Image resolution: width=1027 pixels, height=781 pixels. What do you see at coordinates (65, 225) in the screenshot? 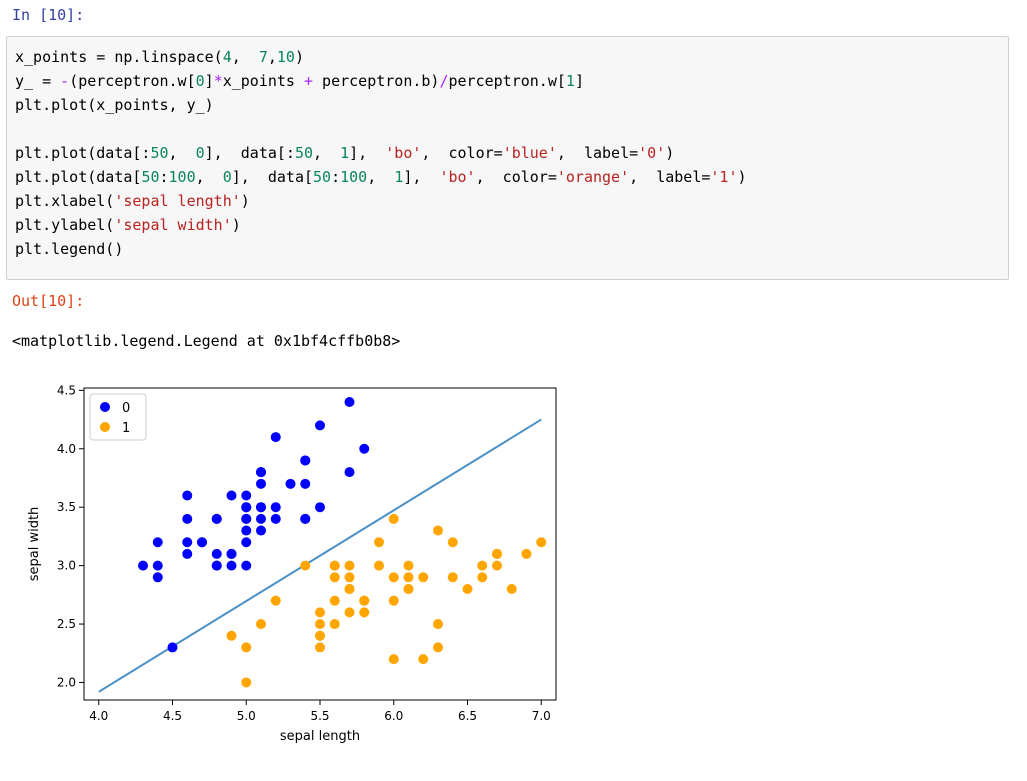
I see `code-token: plt.ylabel(` at bounding box center [65, 225].